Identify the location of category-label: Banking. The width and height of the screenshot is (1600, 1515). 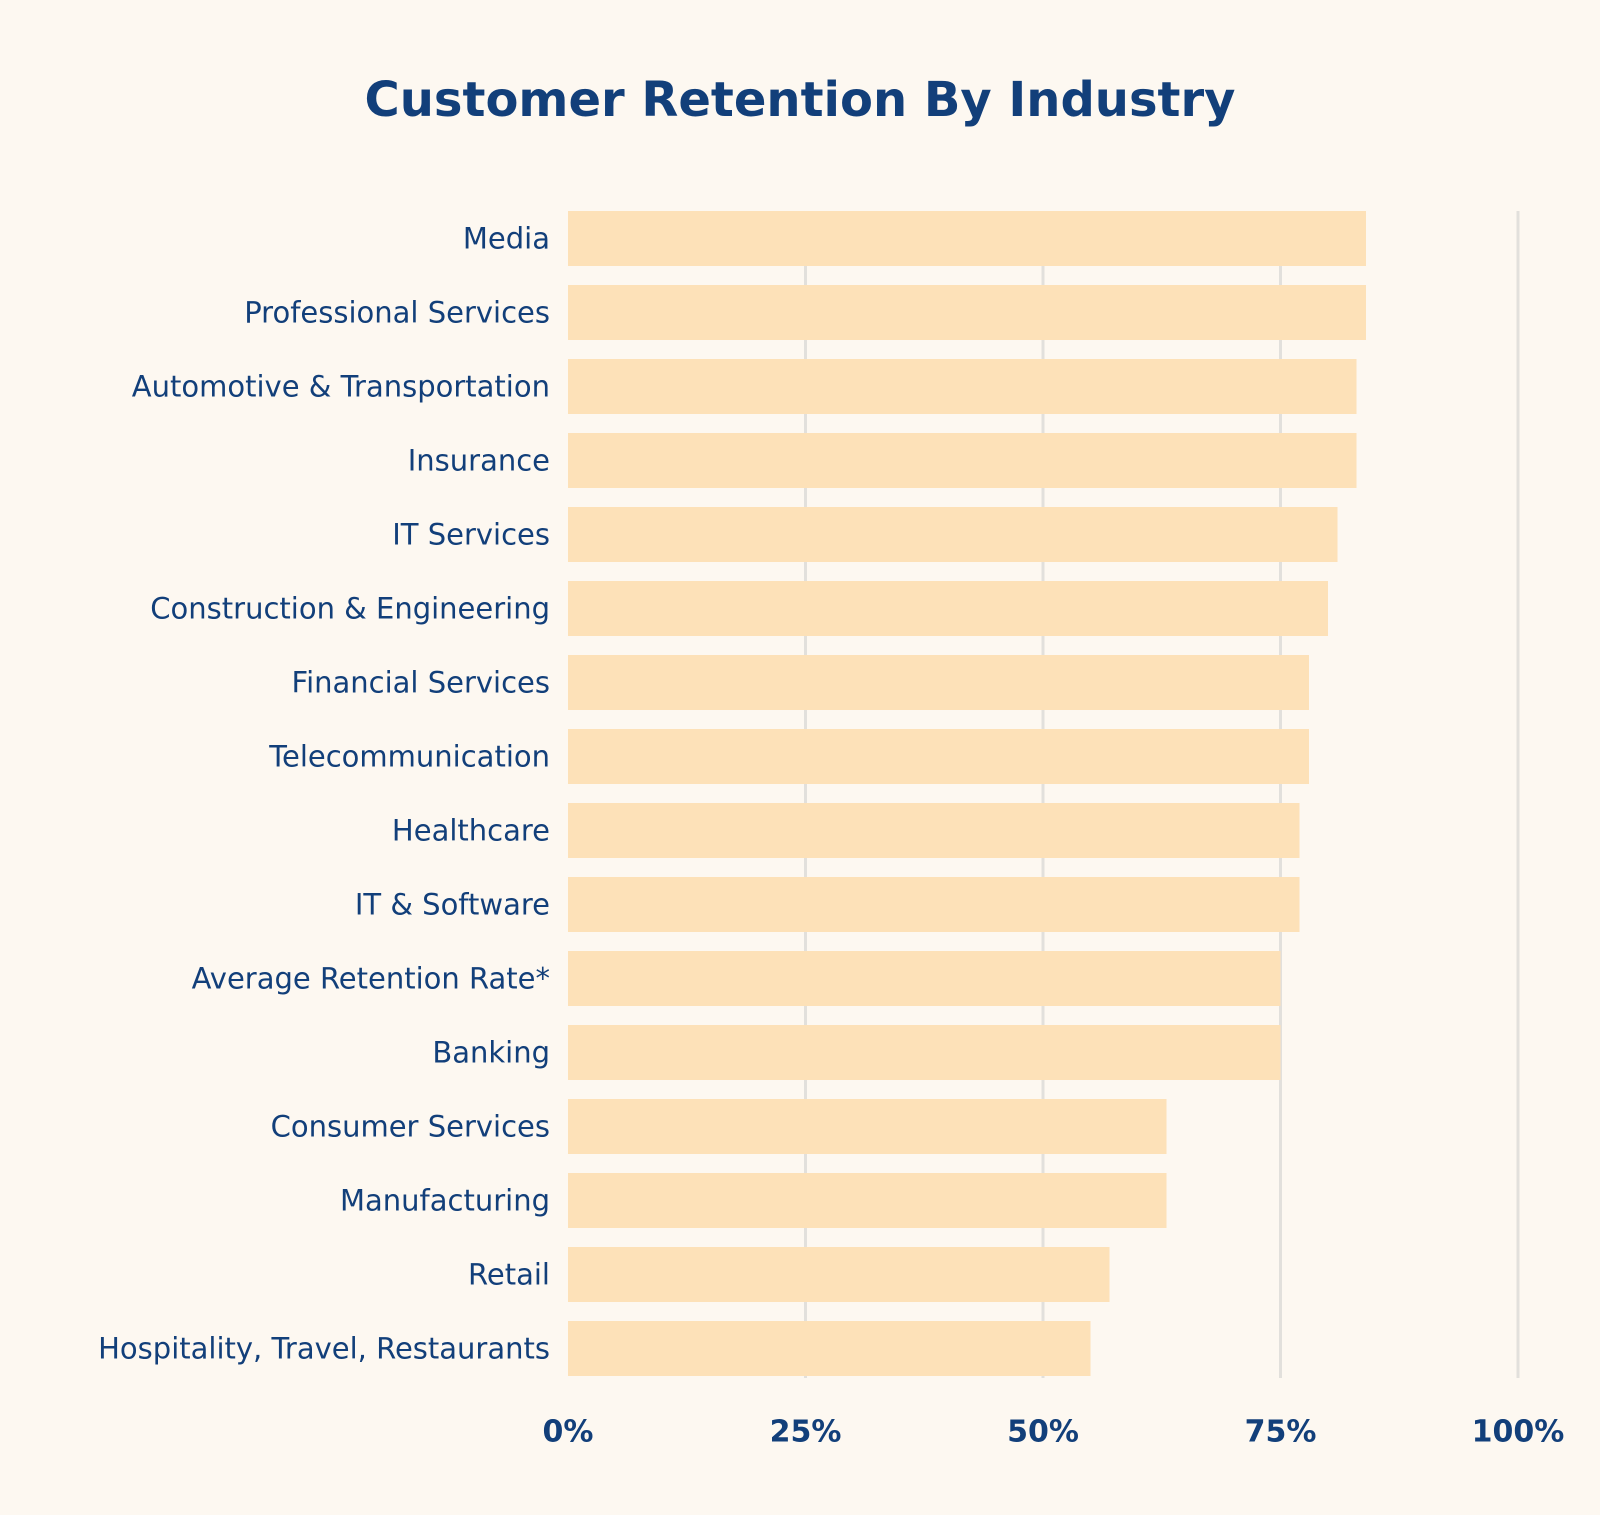
(491, 1053).